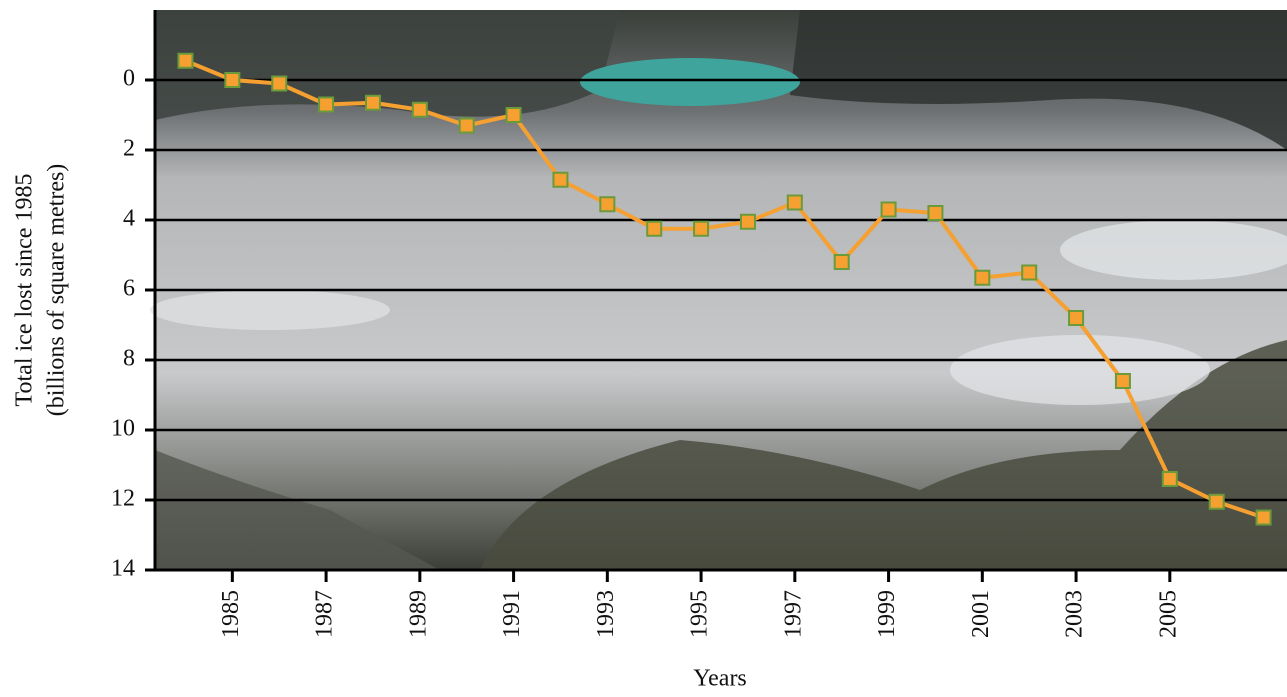 The height and width of the screenshot is (697, 1287). Describe the element at coordinates (981, 614) in the screenshot. I see `x-tick-label: 2001` at that location.